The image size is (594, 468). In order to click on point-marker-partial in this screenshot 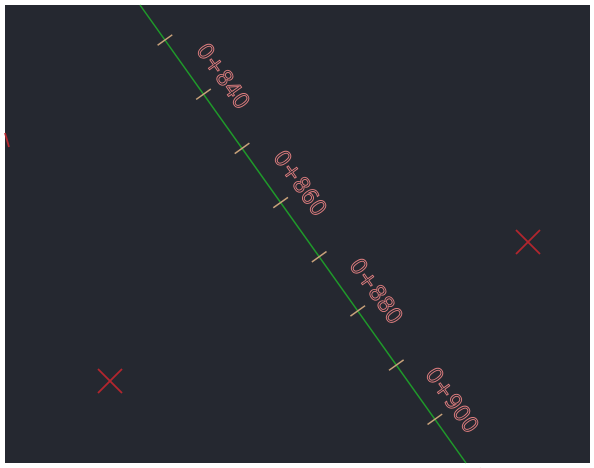, I will do `click(7, 140)`.